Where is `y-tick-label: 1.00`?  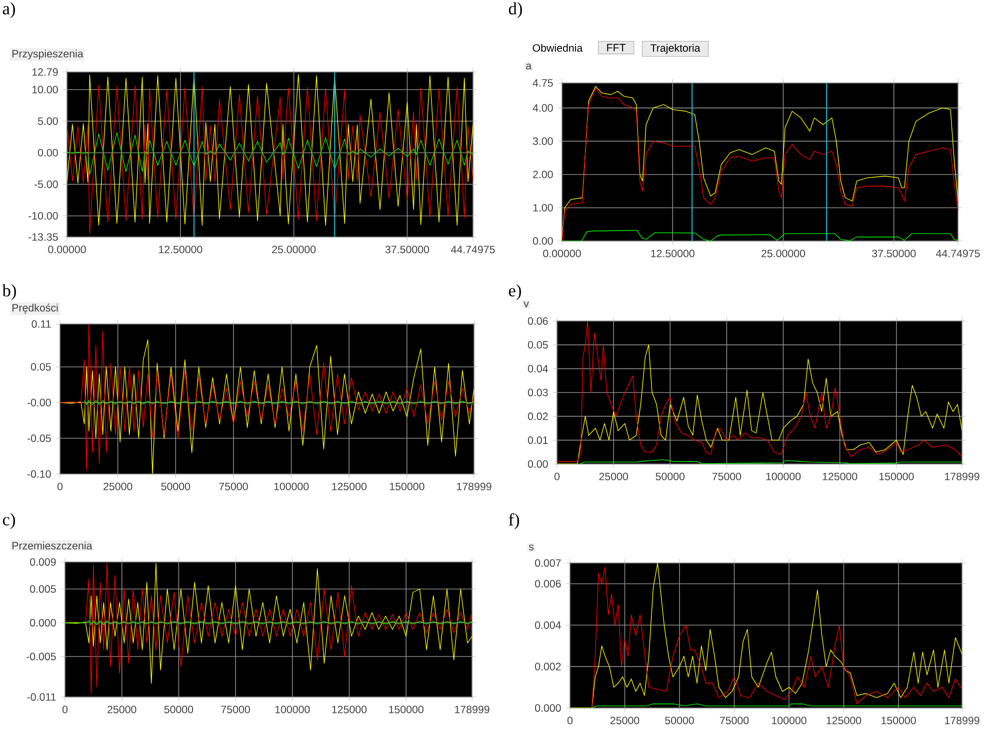 y-tick-label: 1.00 is located at coordinates (543, 208).